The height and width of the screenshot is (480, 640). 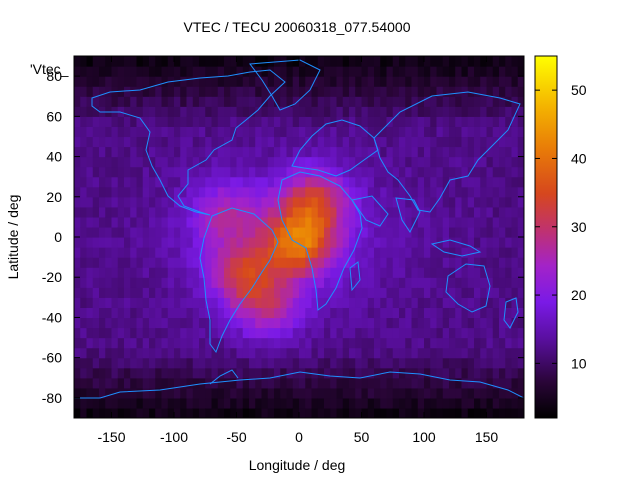 I want to click on y-tick-label: -20, so click(x=52, y=277).